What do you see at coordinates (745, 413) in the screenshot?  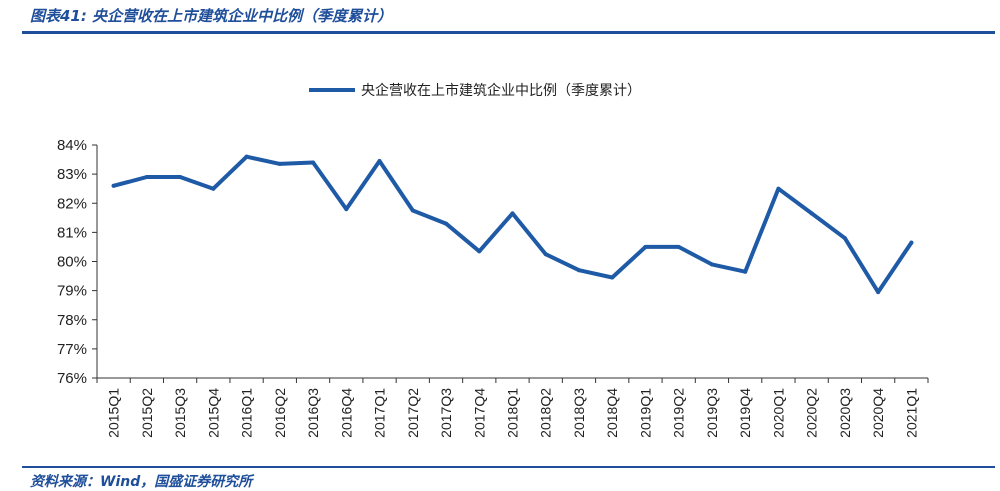 I see `x-tick-label: 2019Q4` at bounding box center [745, 413].